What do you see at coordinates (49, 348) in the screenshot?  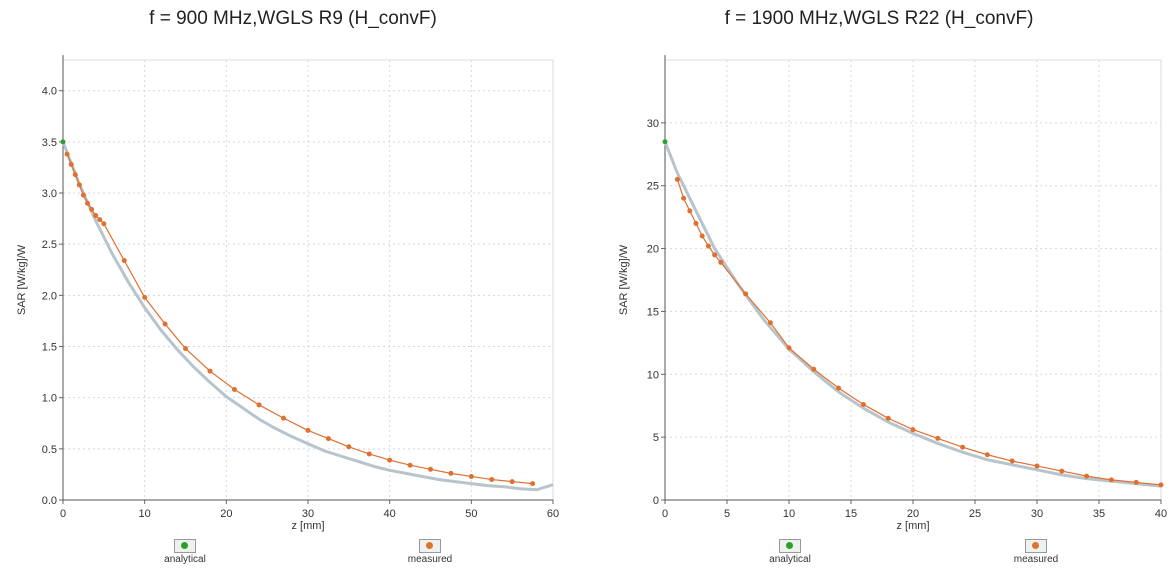 I see `y-tick-label: 1.5` at bounding box center [49, 348].